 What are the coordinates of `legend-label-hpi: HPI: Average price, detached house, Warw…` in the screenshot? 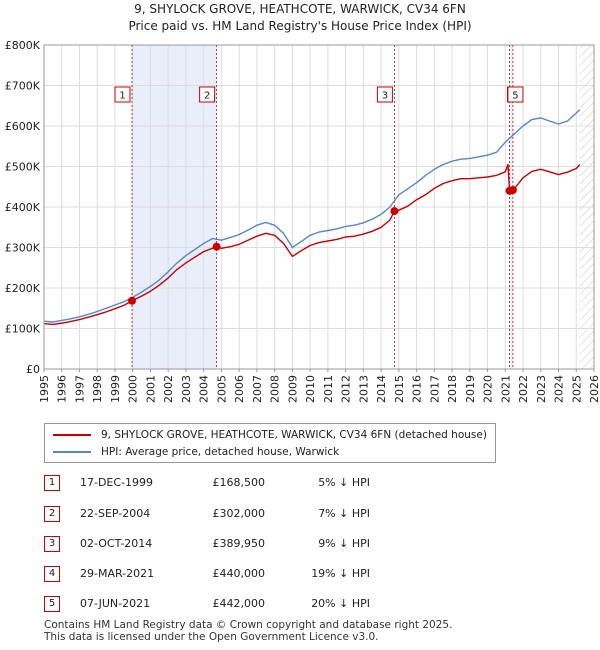 It's located at (220, 452).